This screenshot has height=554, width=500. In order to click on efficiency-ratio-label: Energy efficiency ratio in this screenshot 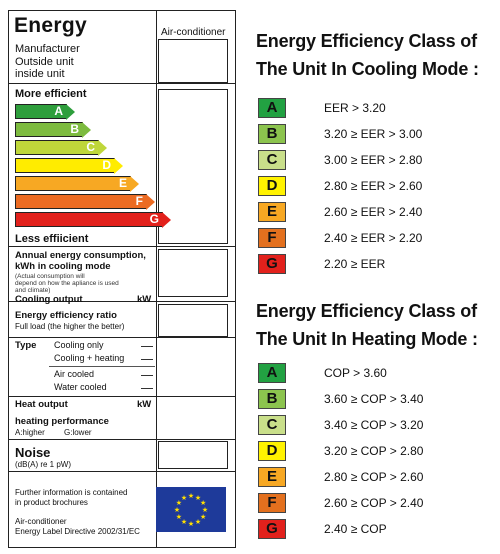, I will do `click(66, 315)`.